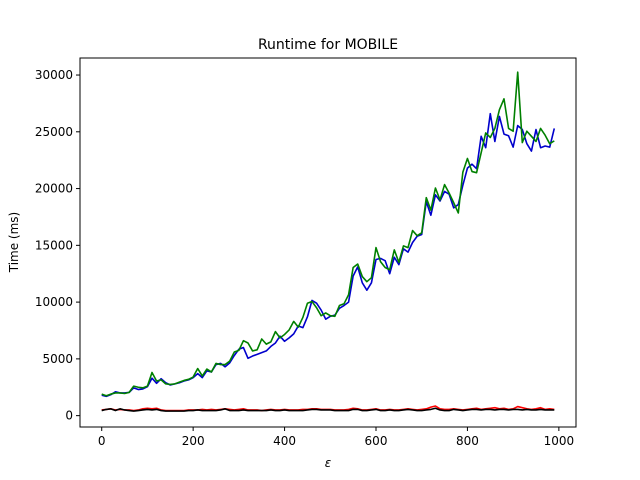 The image size is (640, 480). What do you see at coordinates (69, 416) in the screenshot?
I see `y-tick-label: 0` at bounding box center [69, 416].